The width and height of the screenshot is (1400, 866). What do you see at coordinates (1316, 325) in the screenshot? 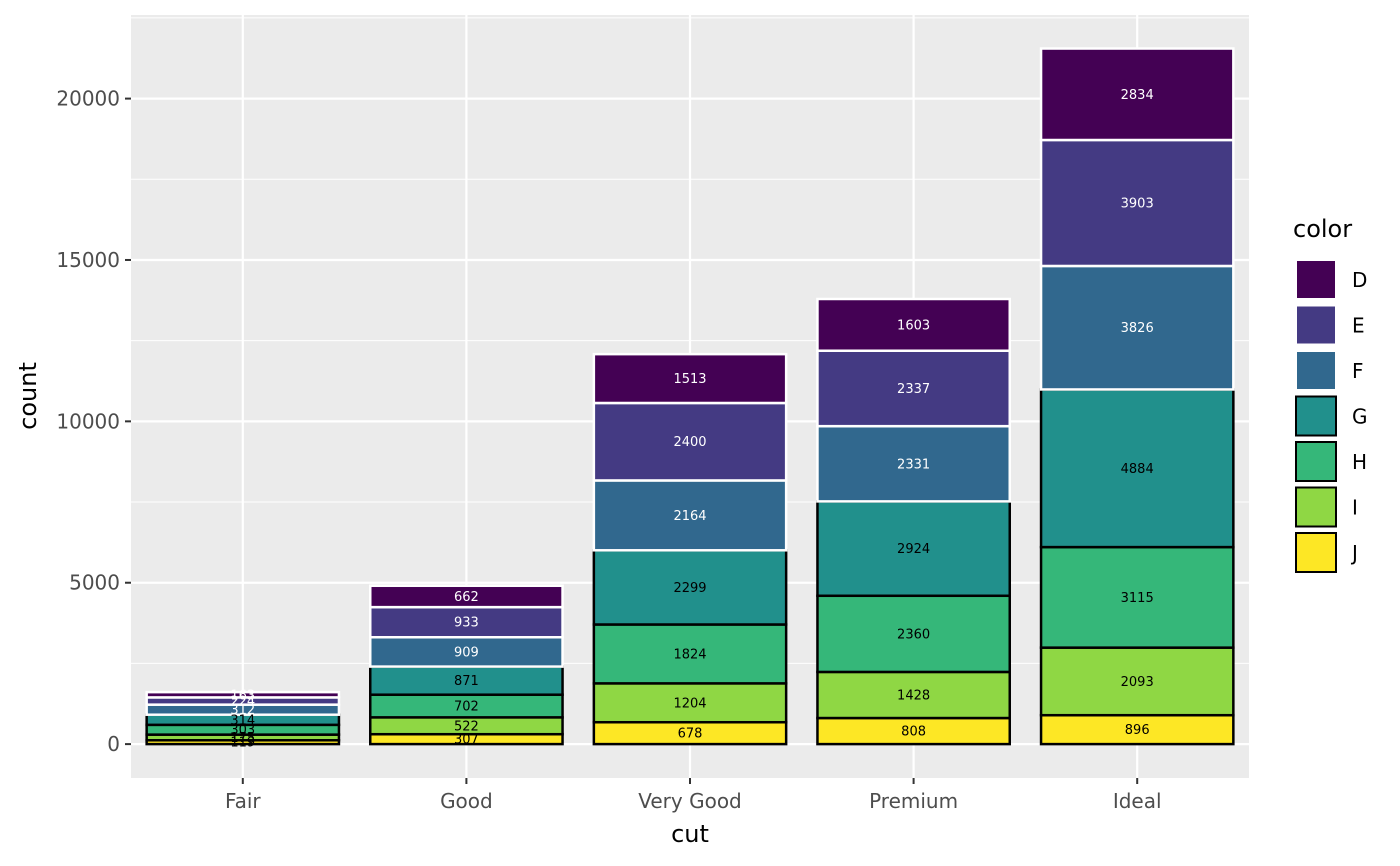
I see `legend-swatch-e` at bounding box center [1316, 325].